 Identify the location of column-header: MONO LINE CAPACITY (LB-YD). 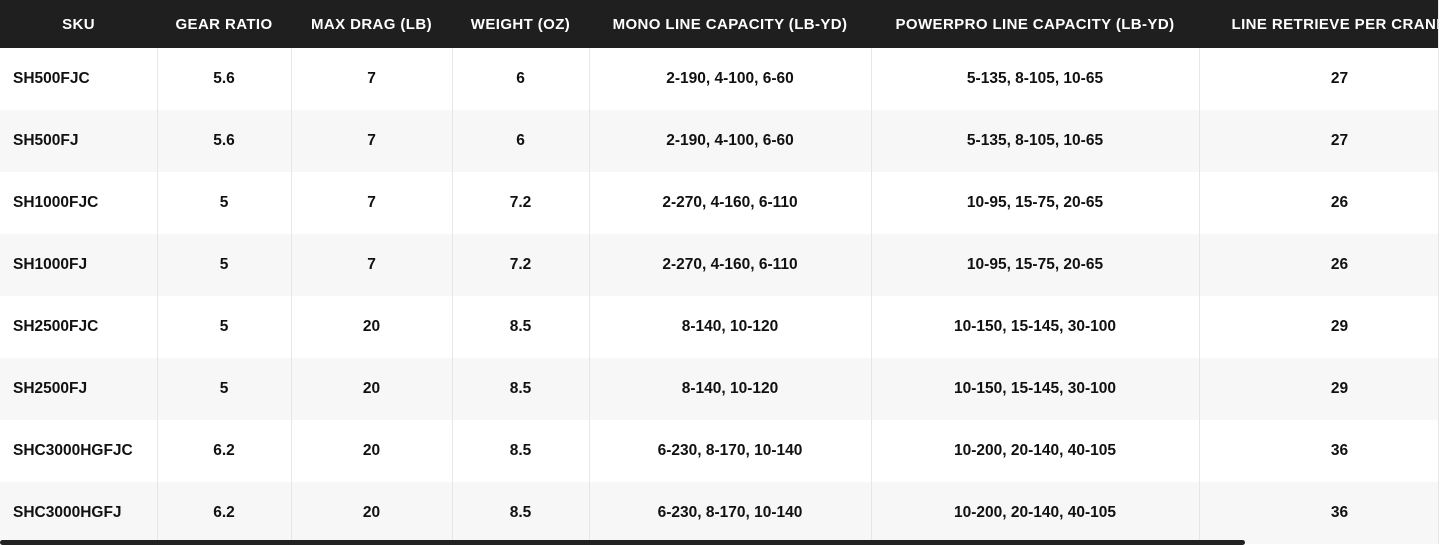
(730, 24).